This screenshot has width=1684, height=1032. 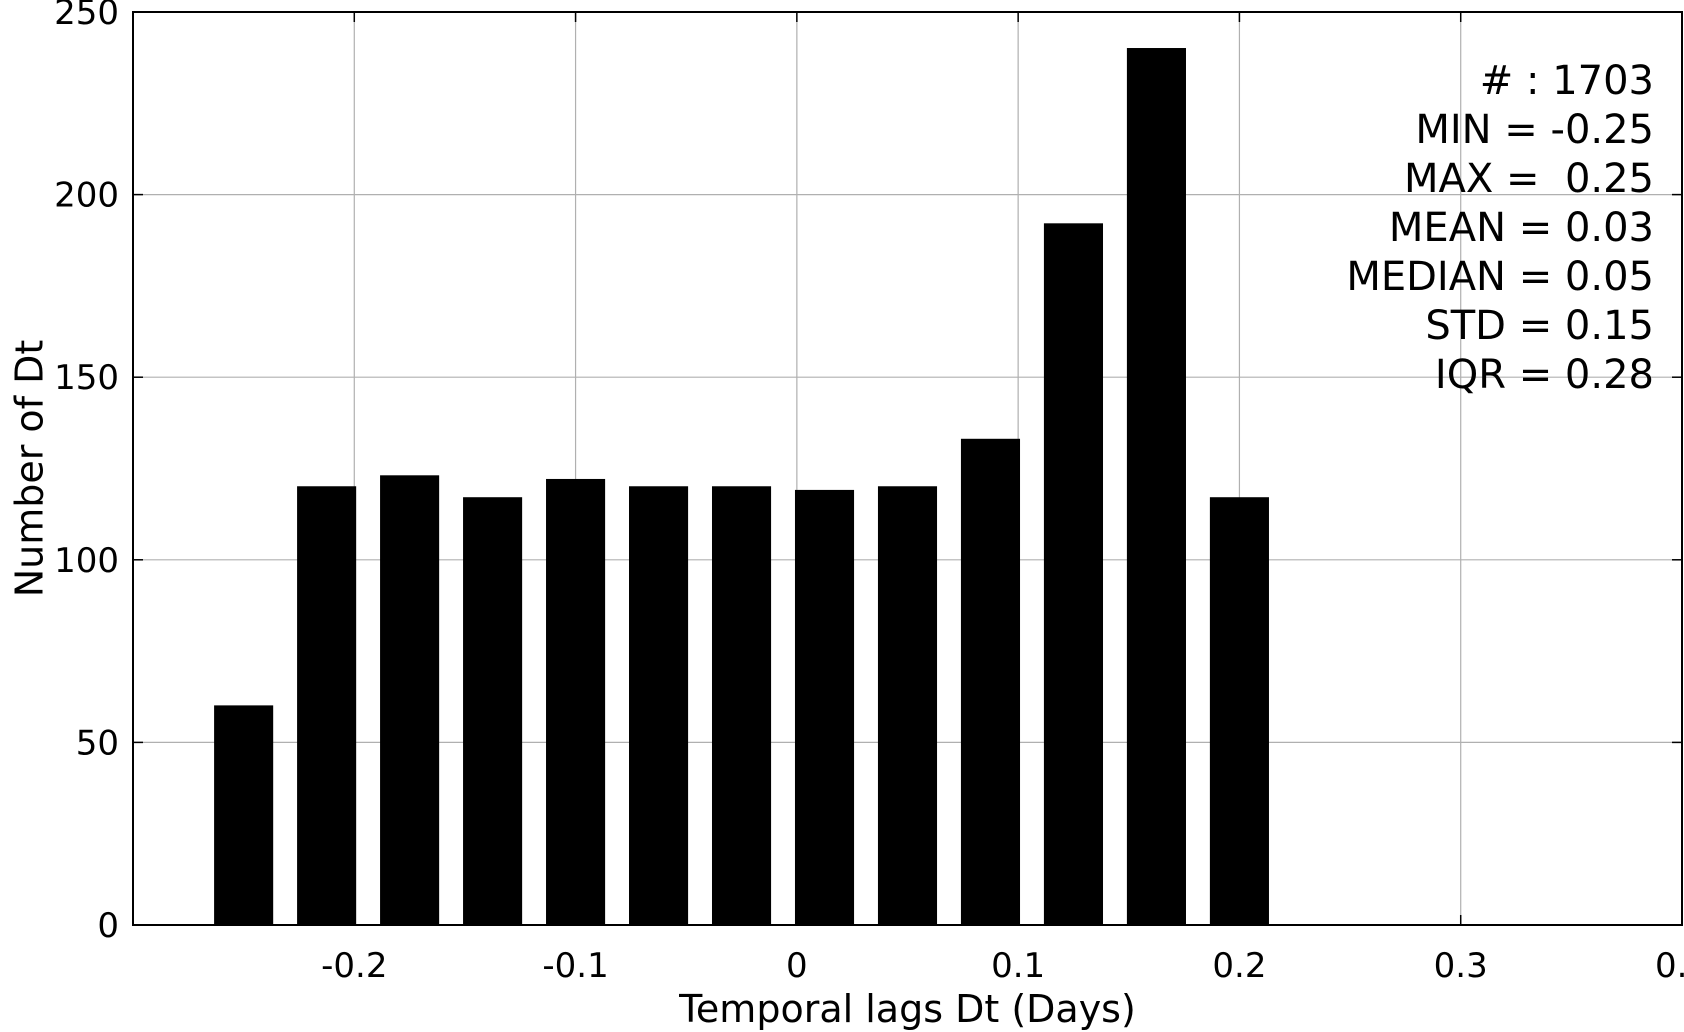 What do you see at coordinates (1461, 966) in the screenshot?
I see `x-tick-label: 0.3` at bounding box center [1461, 966].